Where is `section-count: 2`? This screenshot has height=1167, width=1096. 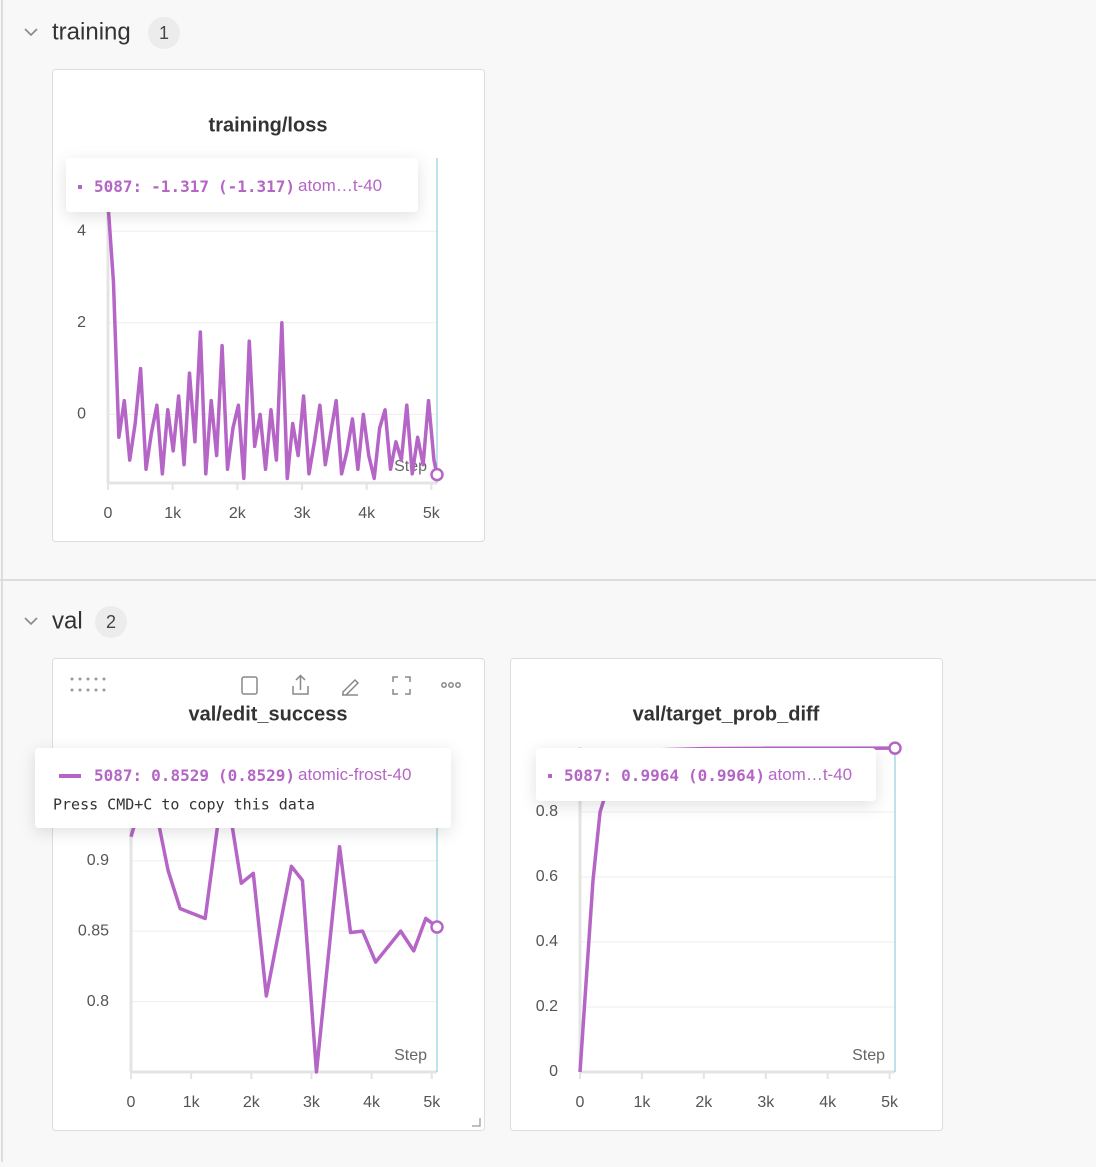
section-count: 2 is located at coordinates (111, 622).